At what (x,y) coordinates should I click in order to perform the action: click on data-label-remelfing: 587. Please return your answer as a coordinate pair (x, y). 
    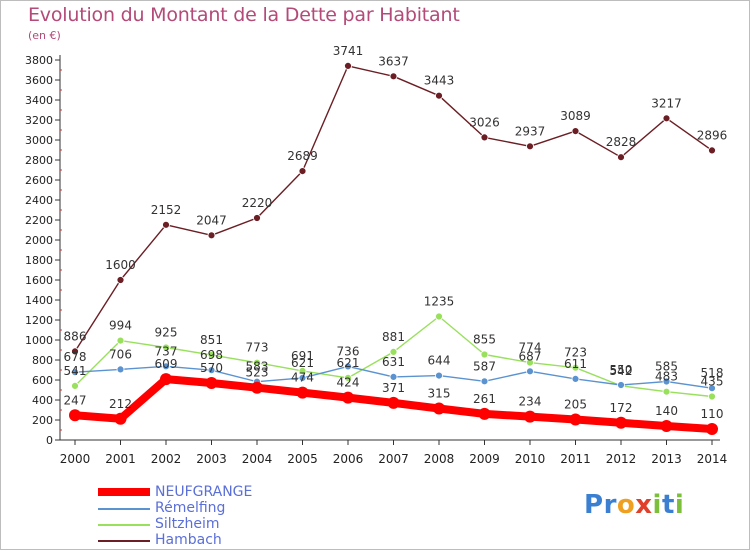
    Looking at the image, I should click on (484, 366).